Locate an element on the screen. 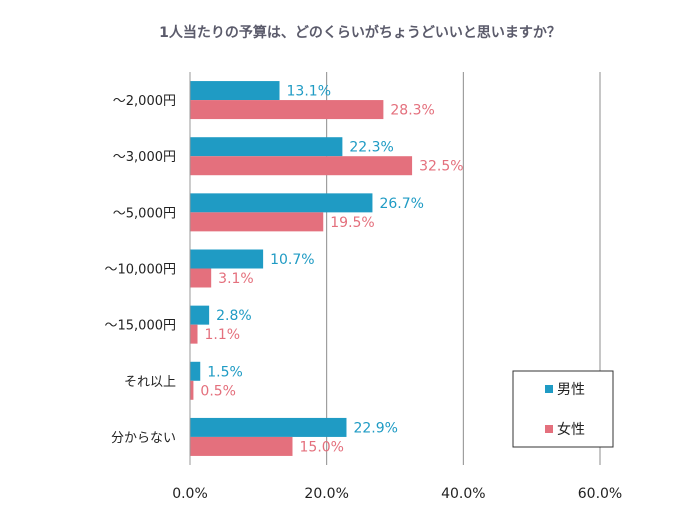 This screenshot has width=678, height=529. data-label-male: 2.8% is located at coordinates (234, 316).